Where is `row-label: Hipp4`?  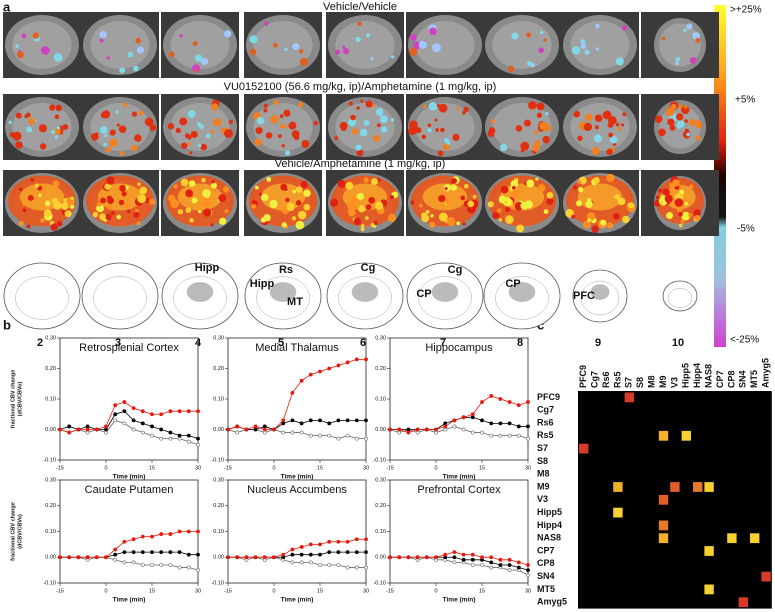
row-label: Hipp4 is located at coordinates (549, 525).